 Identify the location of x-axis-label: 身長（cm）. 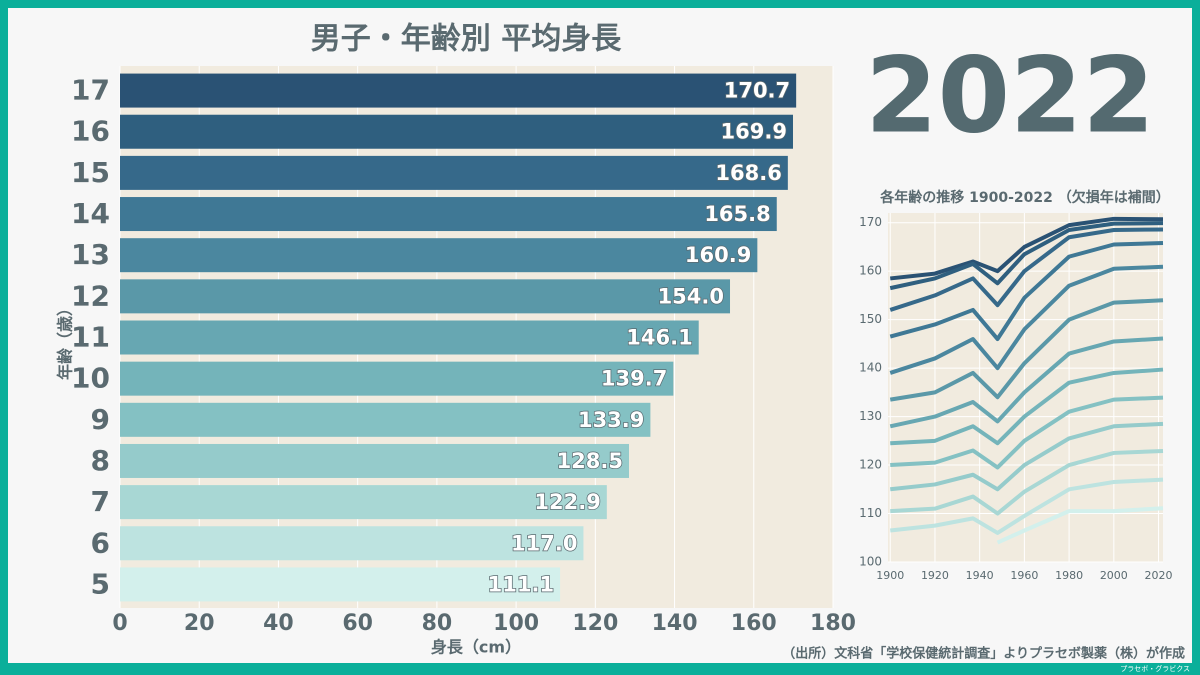
(476, 647).